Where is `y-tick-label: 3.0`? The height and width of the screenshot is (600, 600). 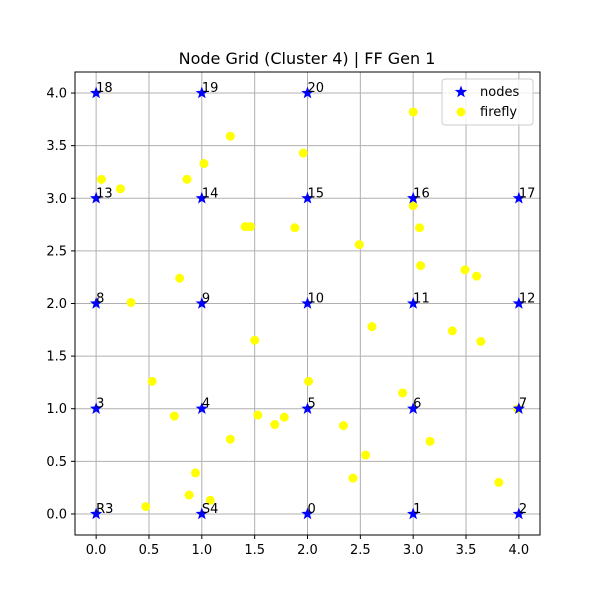 y-tick-label: 3.0 is located at coordinates (56, 199).